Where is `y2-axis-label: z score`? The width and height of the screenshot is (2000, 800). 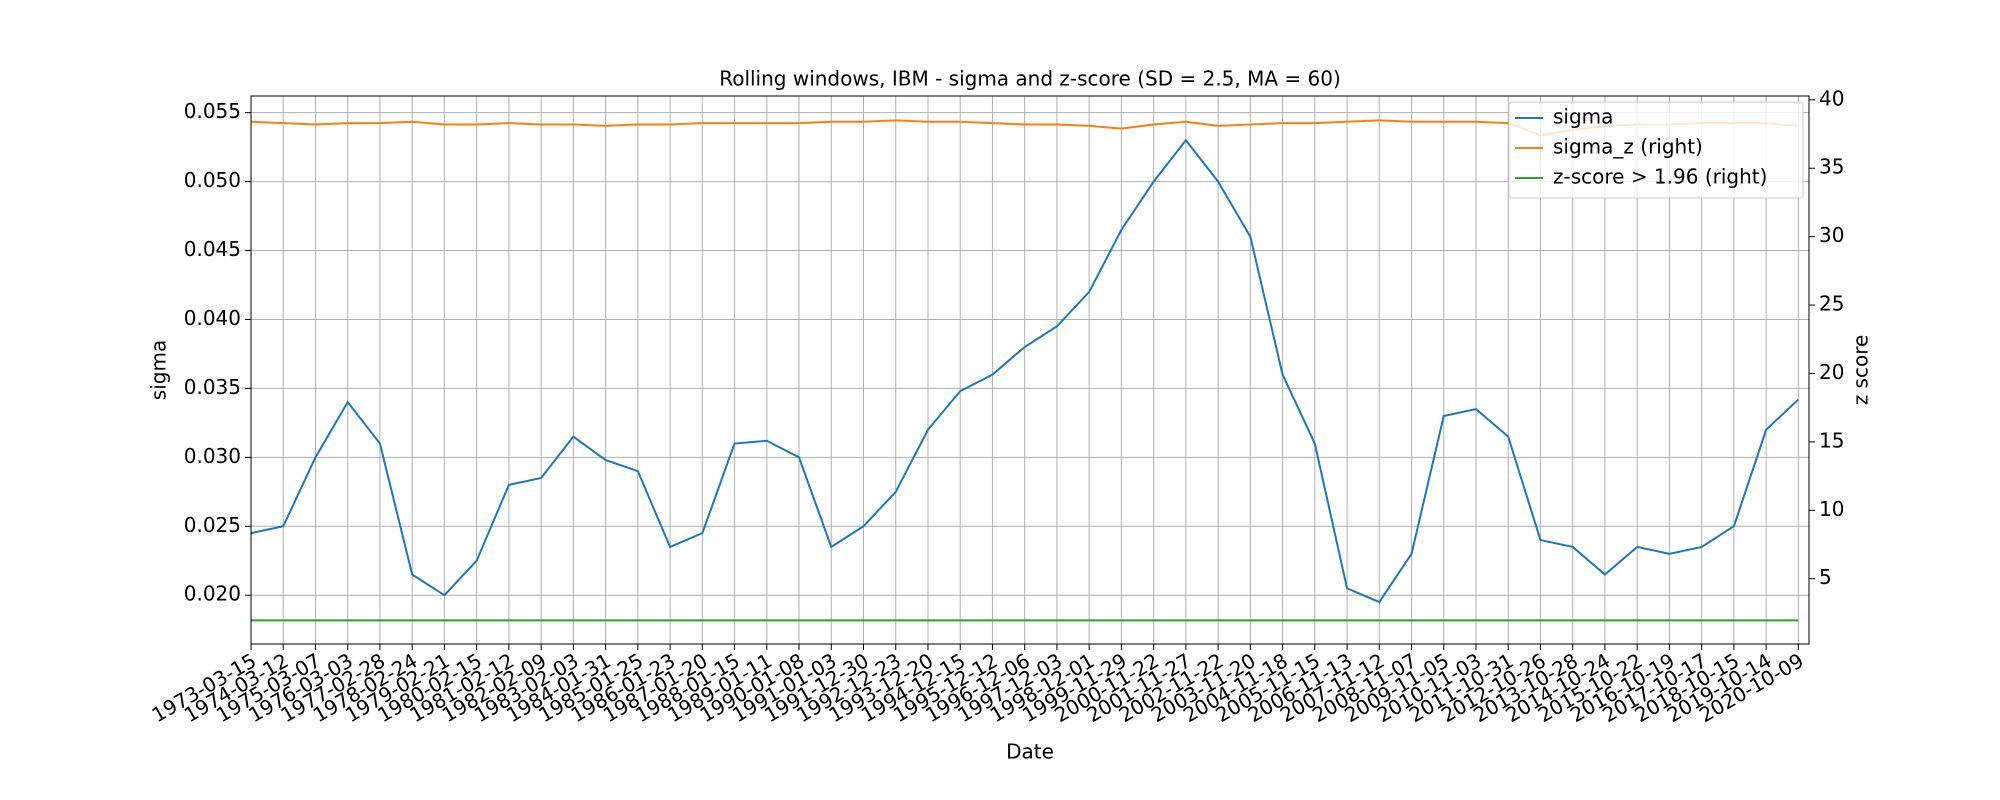 y2-axis-label: z score is located at coordinates (1861, 370).